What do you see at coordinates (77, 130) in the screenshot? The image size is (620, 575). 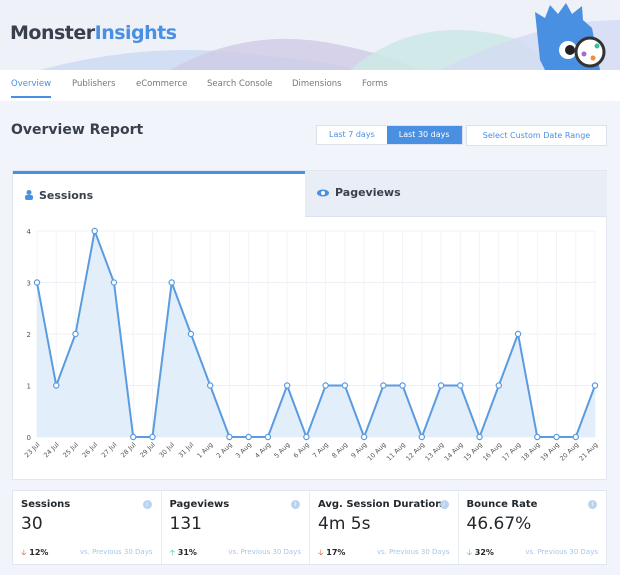 I see `page-title: Overview Report` at bounding box center [77, 130].